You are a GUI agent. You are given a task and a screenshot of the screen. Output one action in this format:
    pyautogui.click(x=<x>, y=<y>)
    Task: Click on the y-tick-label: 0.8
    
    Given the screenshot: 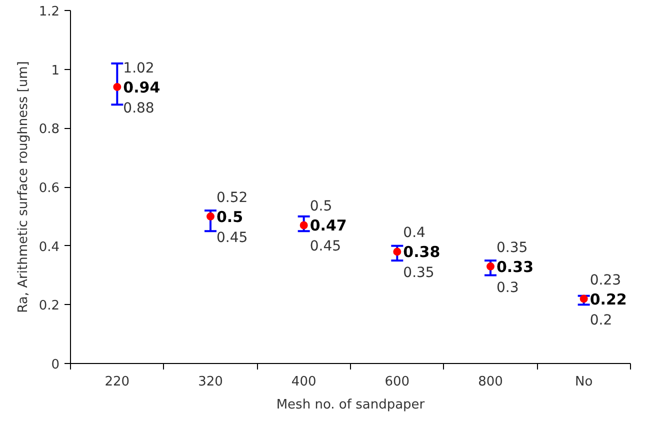 What is the action you would take?
    pyautogui.click(x=49, y=130)
    